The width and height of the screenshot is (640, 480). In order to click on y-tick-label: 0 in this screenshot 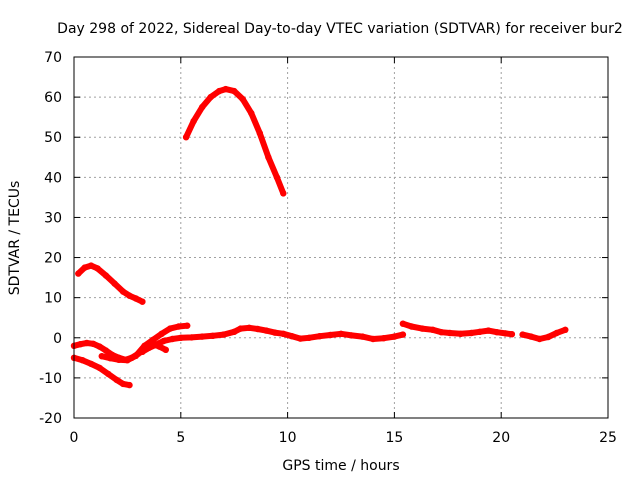, I will do `click(57, 339)`.